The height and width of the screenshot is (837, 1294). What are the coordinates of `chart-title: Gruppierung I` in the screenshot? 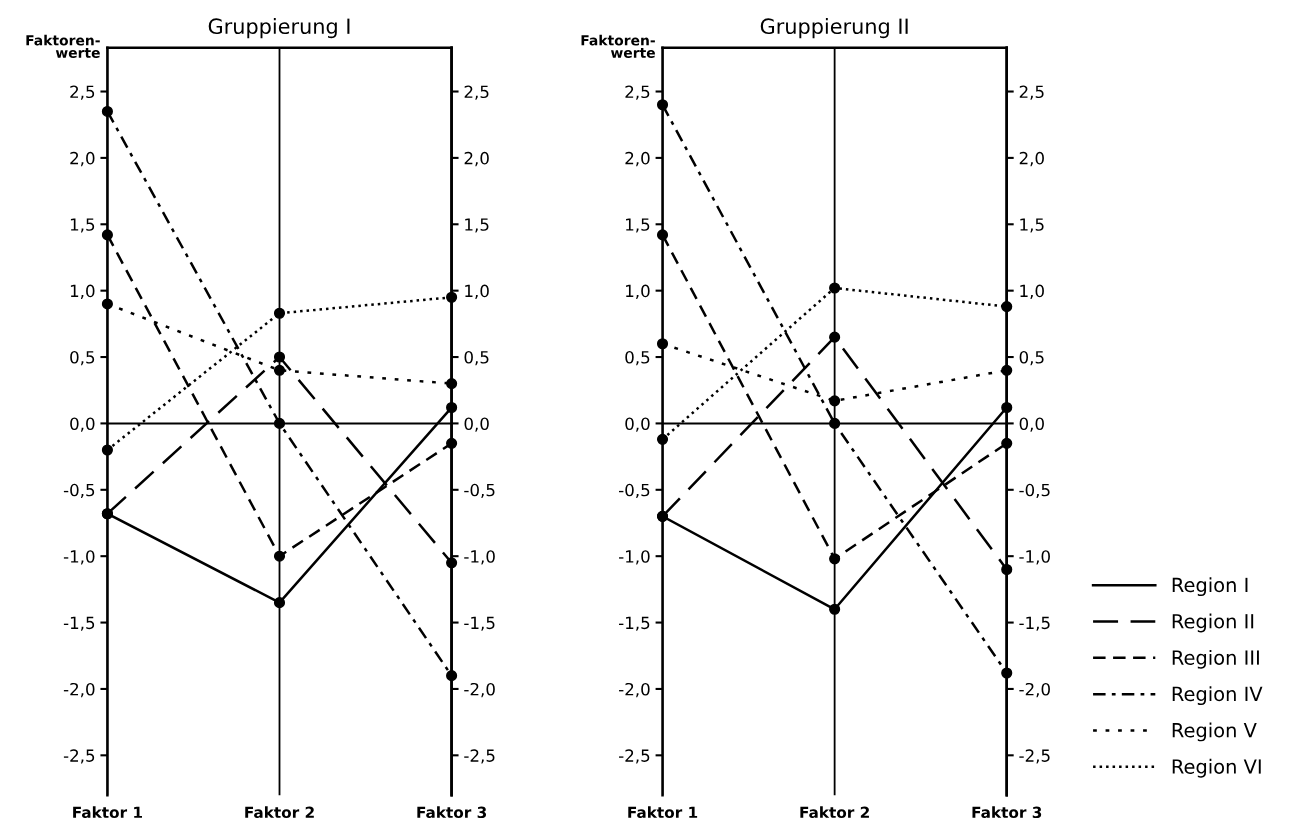 It's located at (279, 28).